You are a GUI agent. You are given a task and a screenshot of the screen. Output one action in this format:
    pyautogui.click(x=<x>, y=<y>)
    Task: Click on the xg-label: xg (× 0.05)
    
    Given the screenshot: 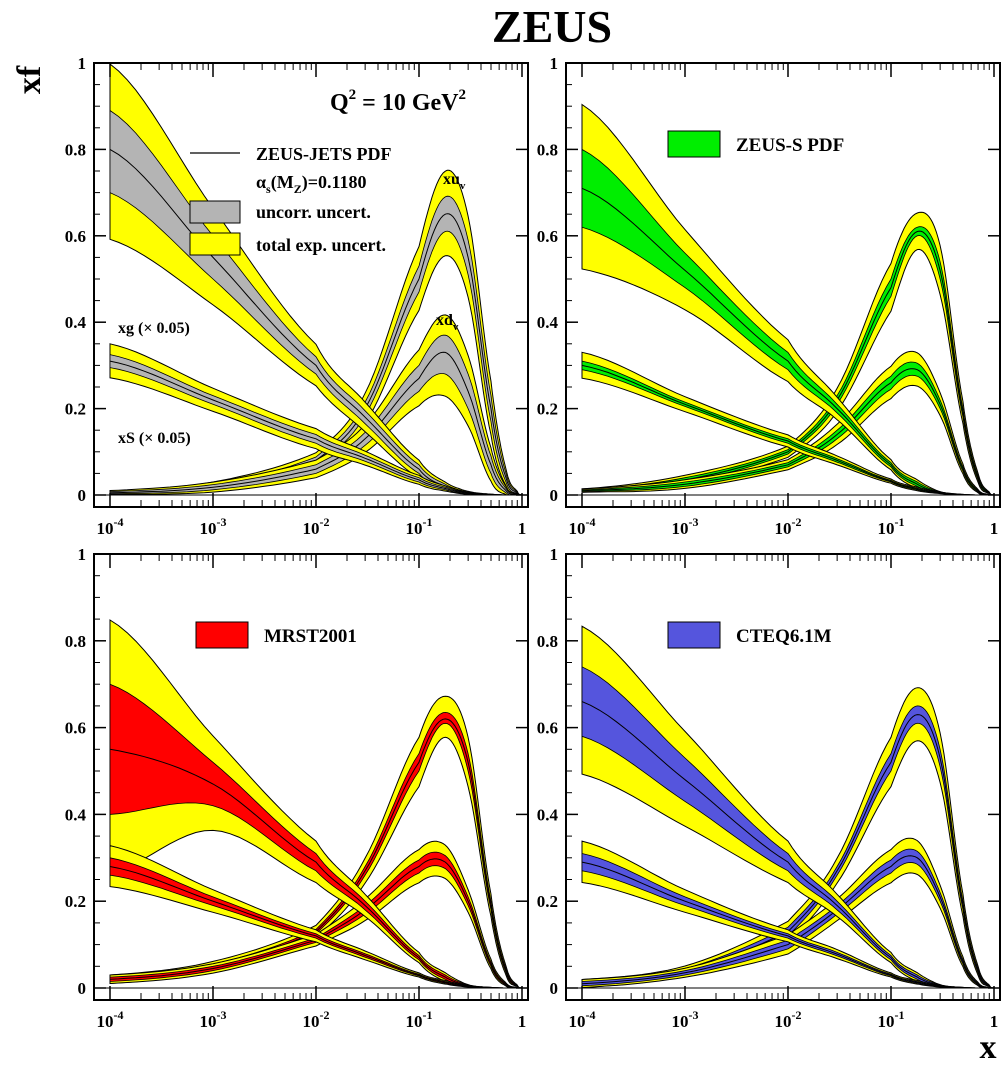 What is the action you would take?
    pyautogui.click(x=154, y=328)
    